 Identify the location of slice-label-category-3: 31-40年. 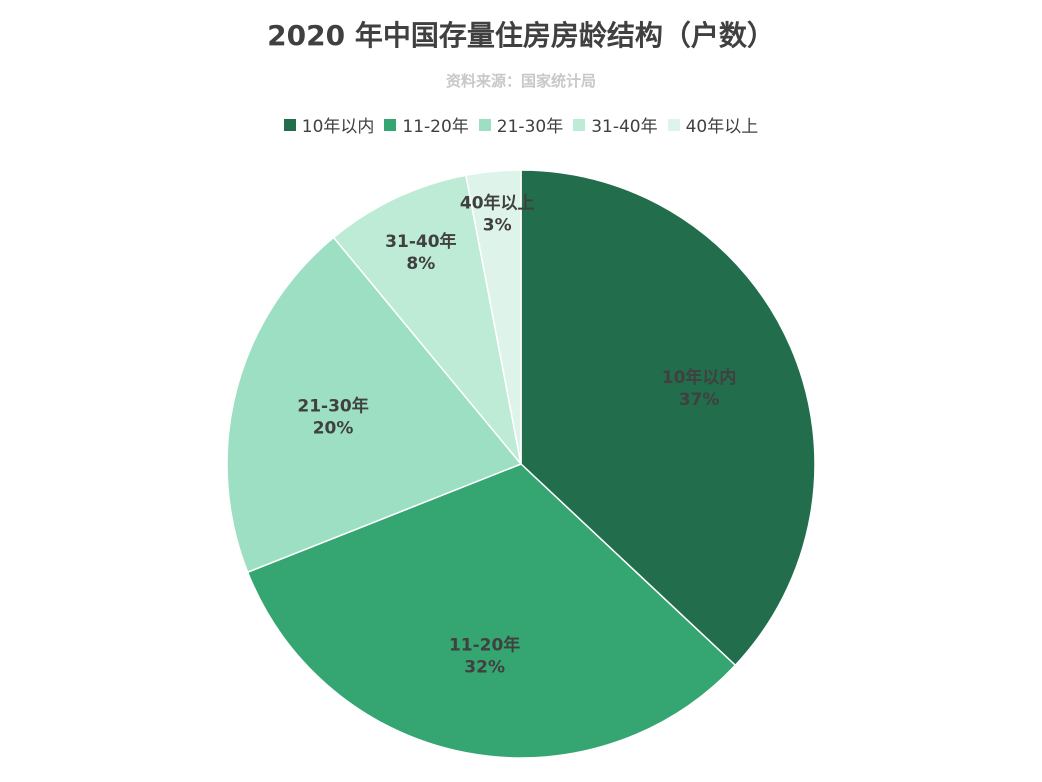
(420, 241).